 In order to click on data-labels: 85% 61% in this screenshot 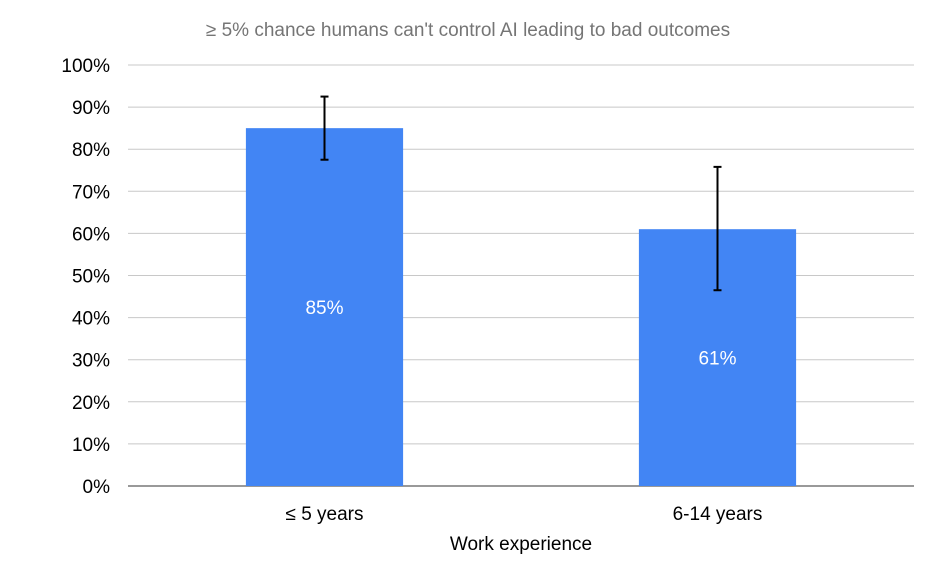, I will do `click(520, 334)`.